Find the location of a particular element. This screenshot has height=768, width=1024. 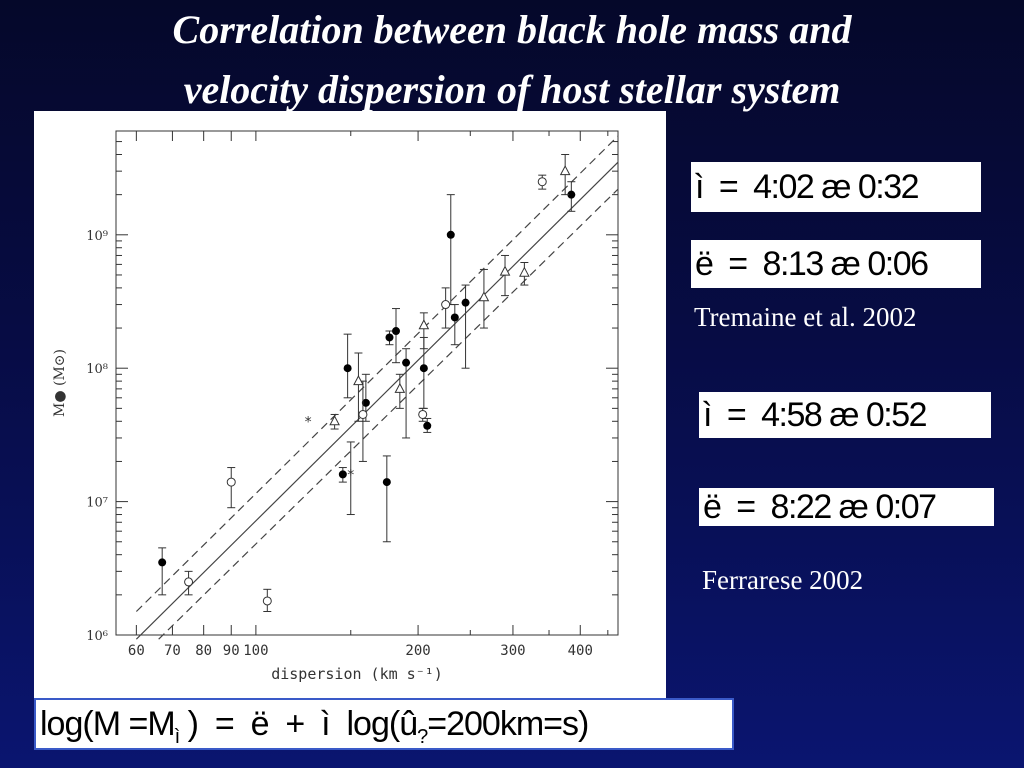

y-axis-label: M● (M⊙) is located at coordinates (60, 383).